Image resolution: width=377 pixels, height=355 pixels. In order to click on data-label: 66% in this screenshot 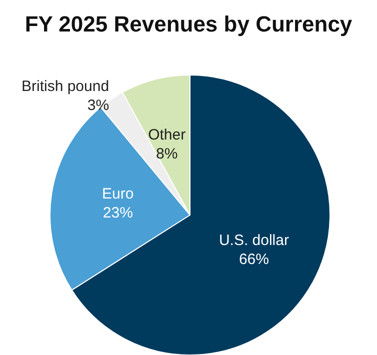, I will do `click(253, 259)`.